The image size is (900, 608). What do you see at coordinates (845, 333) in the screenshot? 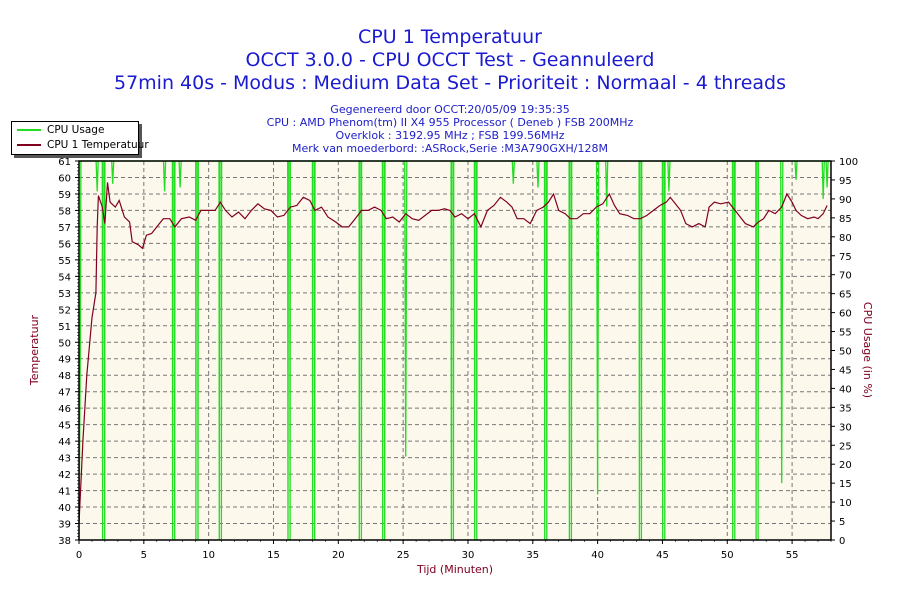
I see `y2-tick-label: 55` at bounding box center [845, 333].